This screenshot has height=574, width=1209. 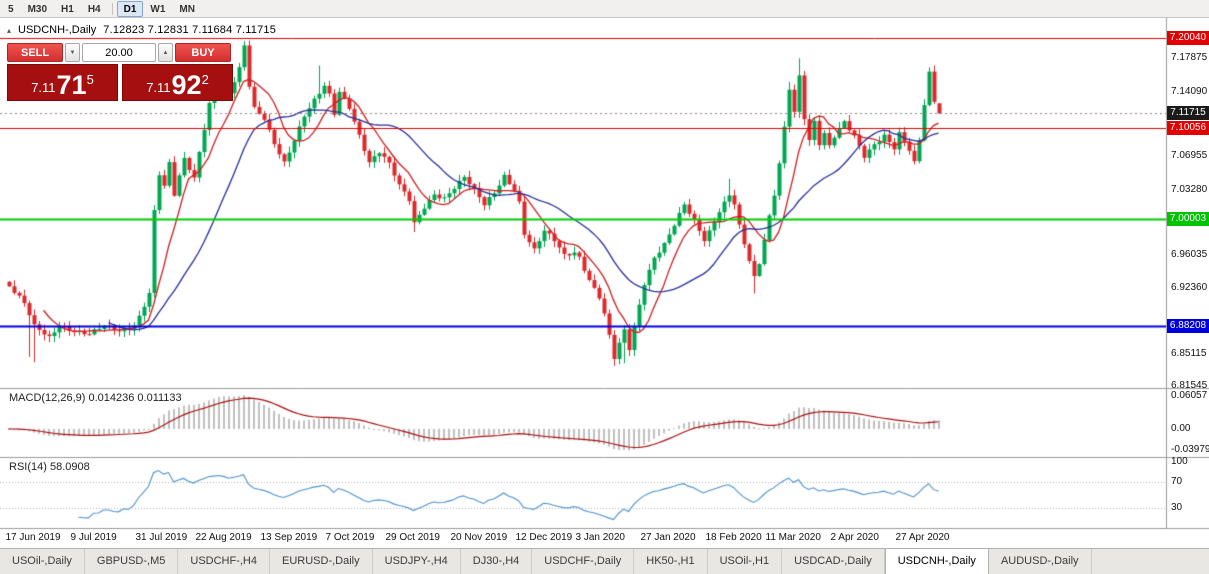 I want to click on sell-price-prefix: 7.11, so click(x=43, y=87).